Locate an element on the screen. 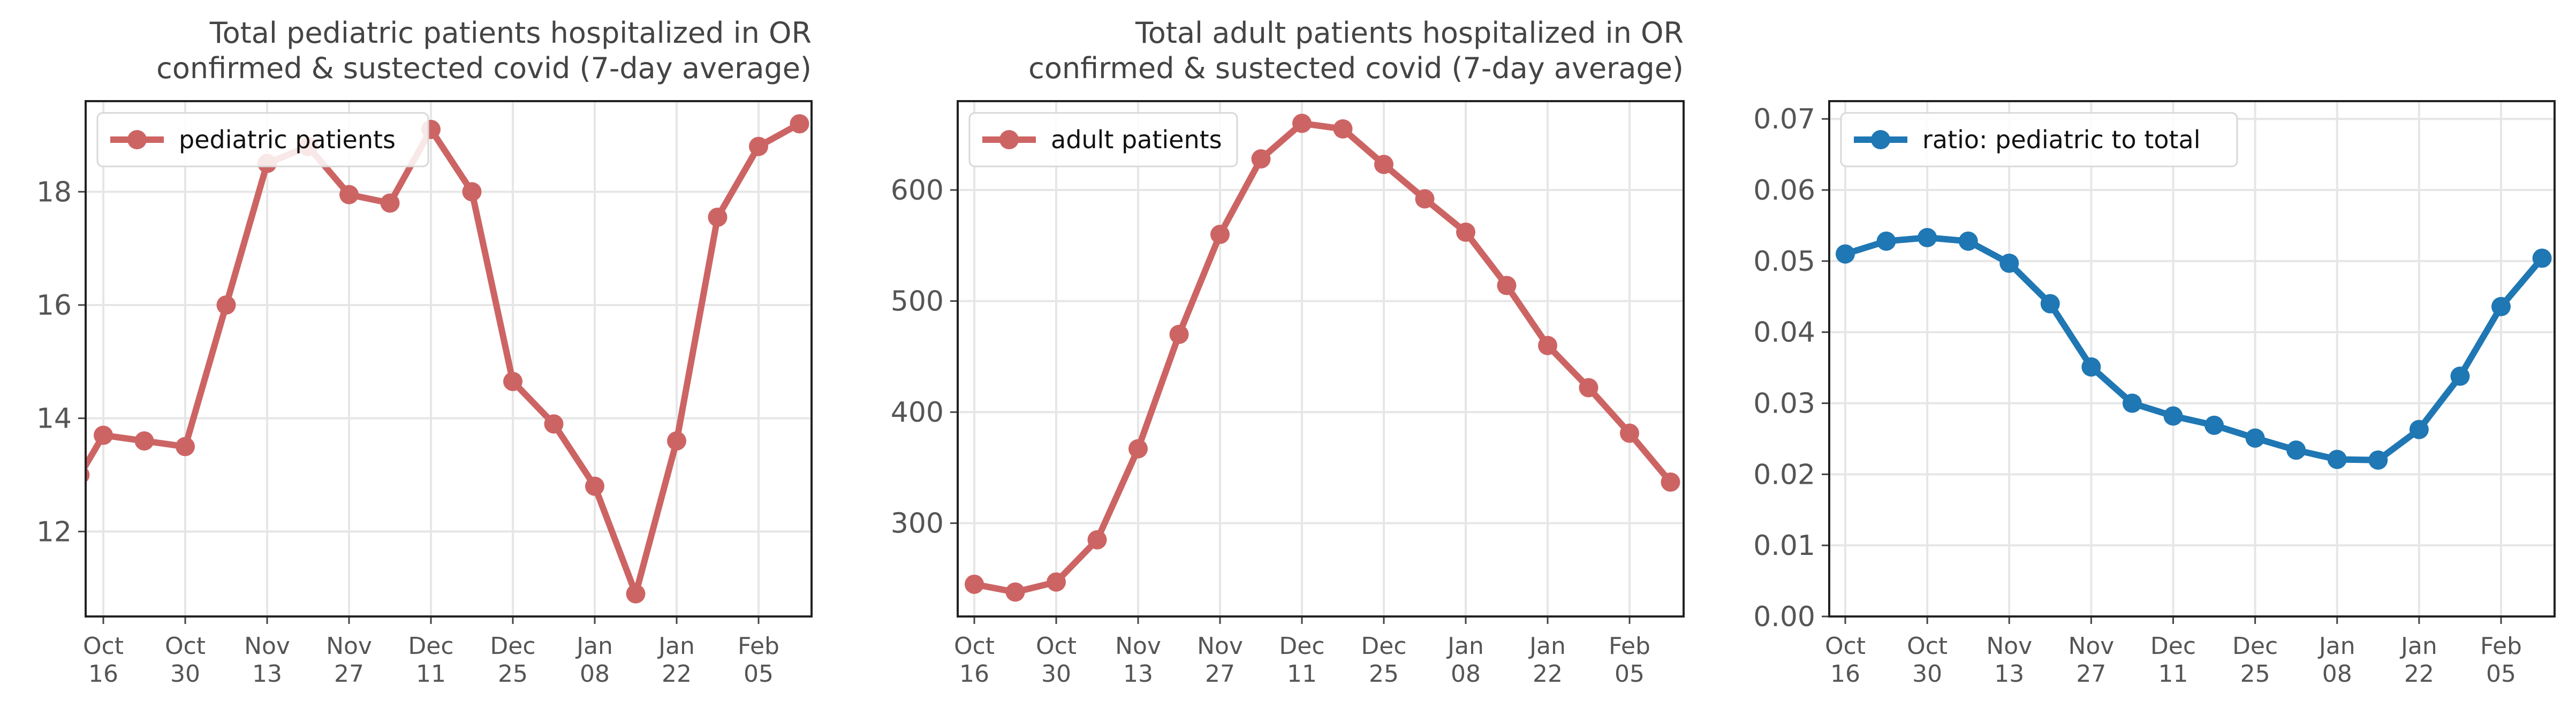 This screenshot has width=2576, height=716. legend-label: pediatric patients is located at coordinates (287, 139).